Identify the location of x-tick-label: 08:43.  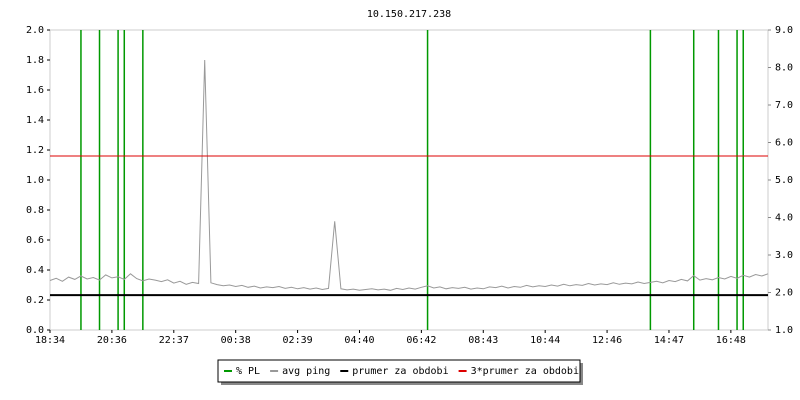
(483, 340).